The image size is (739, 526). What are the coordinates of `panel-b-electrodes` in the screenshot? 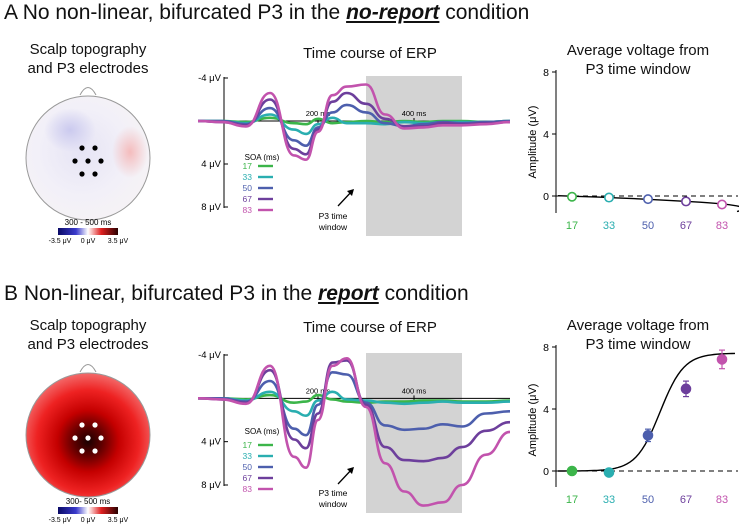 It's located at (88, 438).